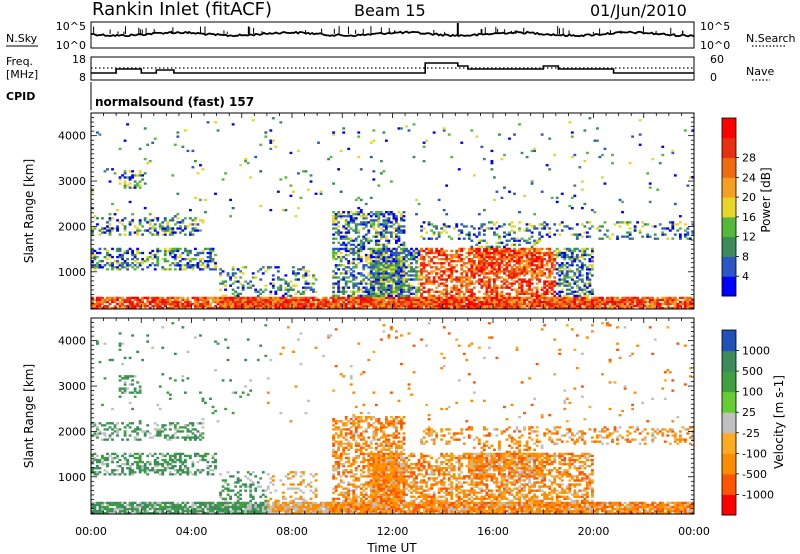  Describe the element at coordinates (392, 35) in the screenshot. I see `nsky-panel-frame` at that location.